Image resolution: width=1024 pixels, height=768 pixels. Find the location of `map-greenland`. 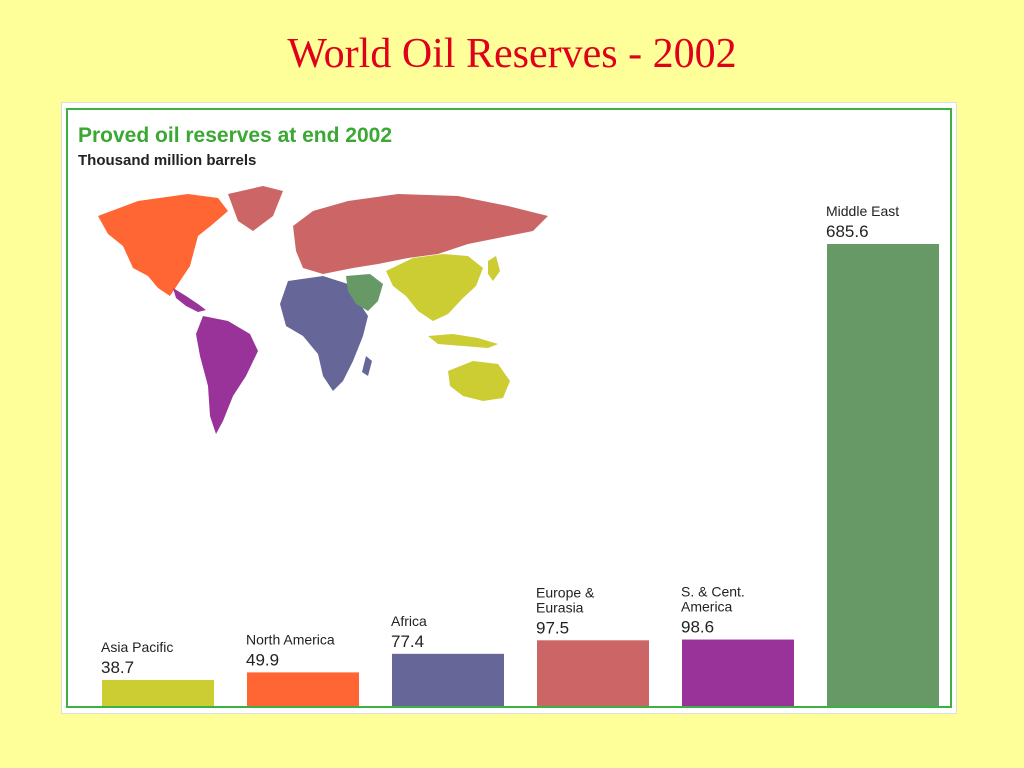

map-greenland is located at coordinates (255, 208).